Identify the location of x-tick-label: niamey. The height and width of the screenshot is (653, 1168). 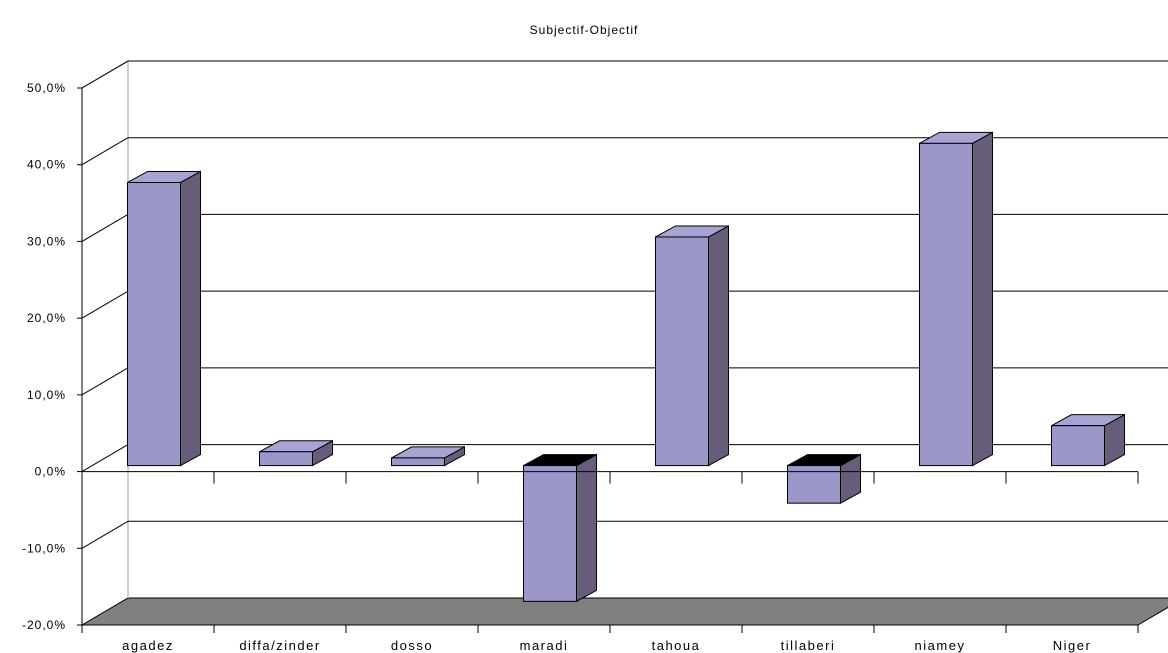
(940, 645).